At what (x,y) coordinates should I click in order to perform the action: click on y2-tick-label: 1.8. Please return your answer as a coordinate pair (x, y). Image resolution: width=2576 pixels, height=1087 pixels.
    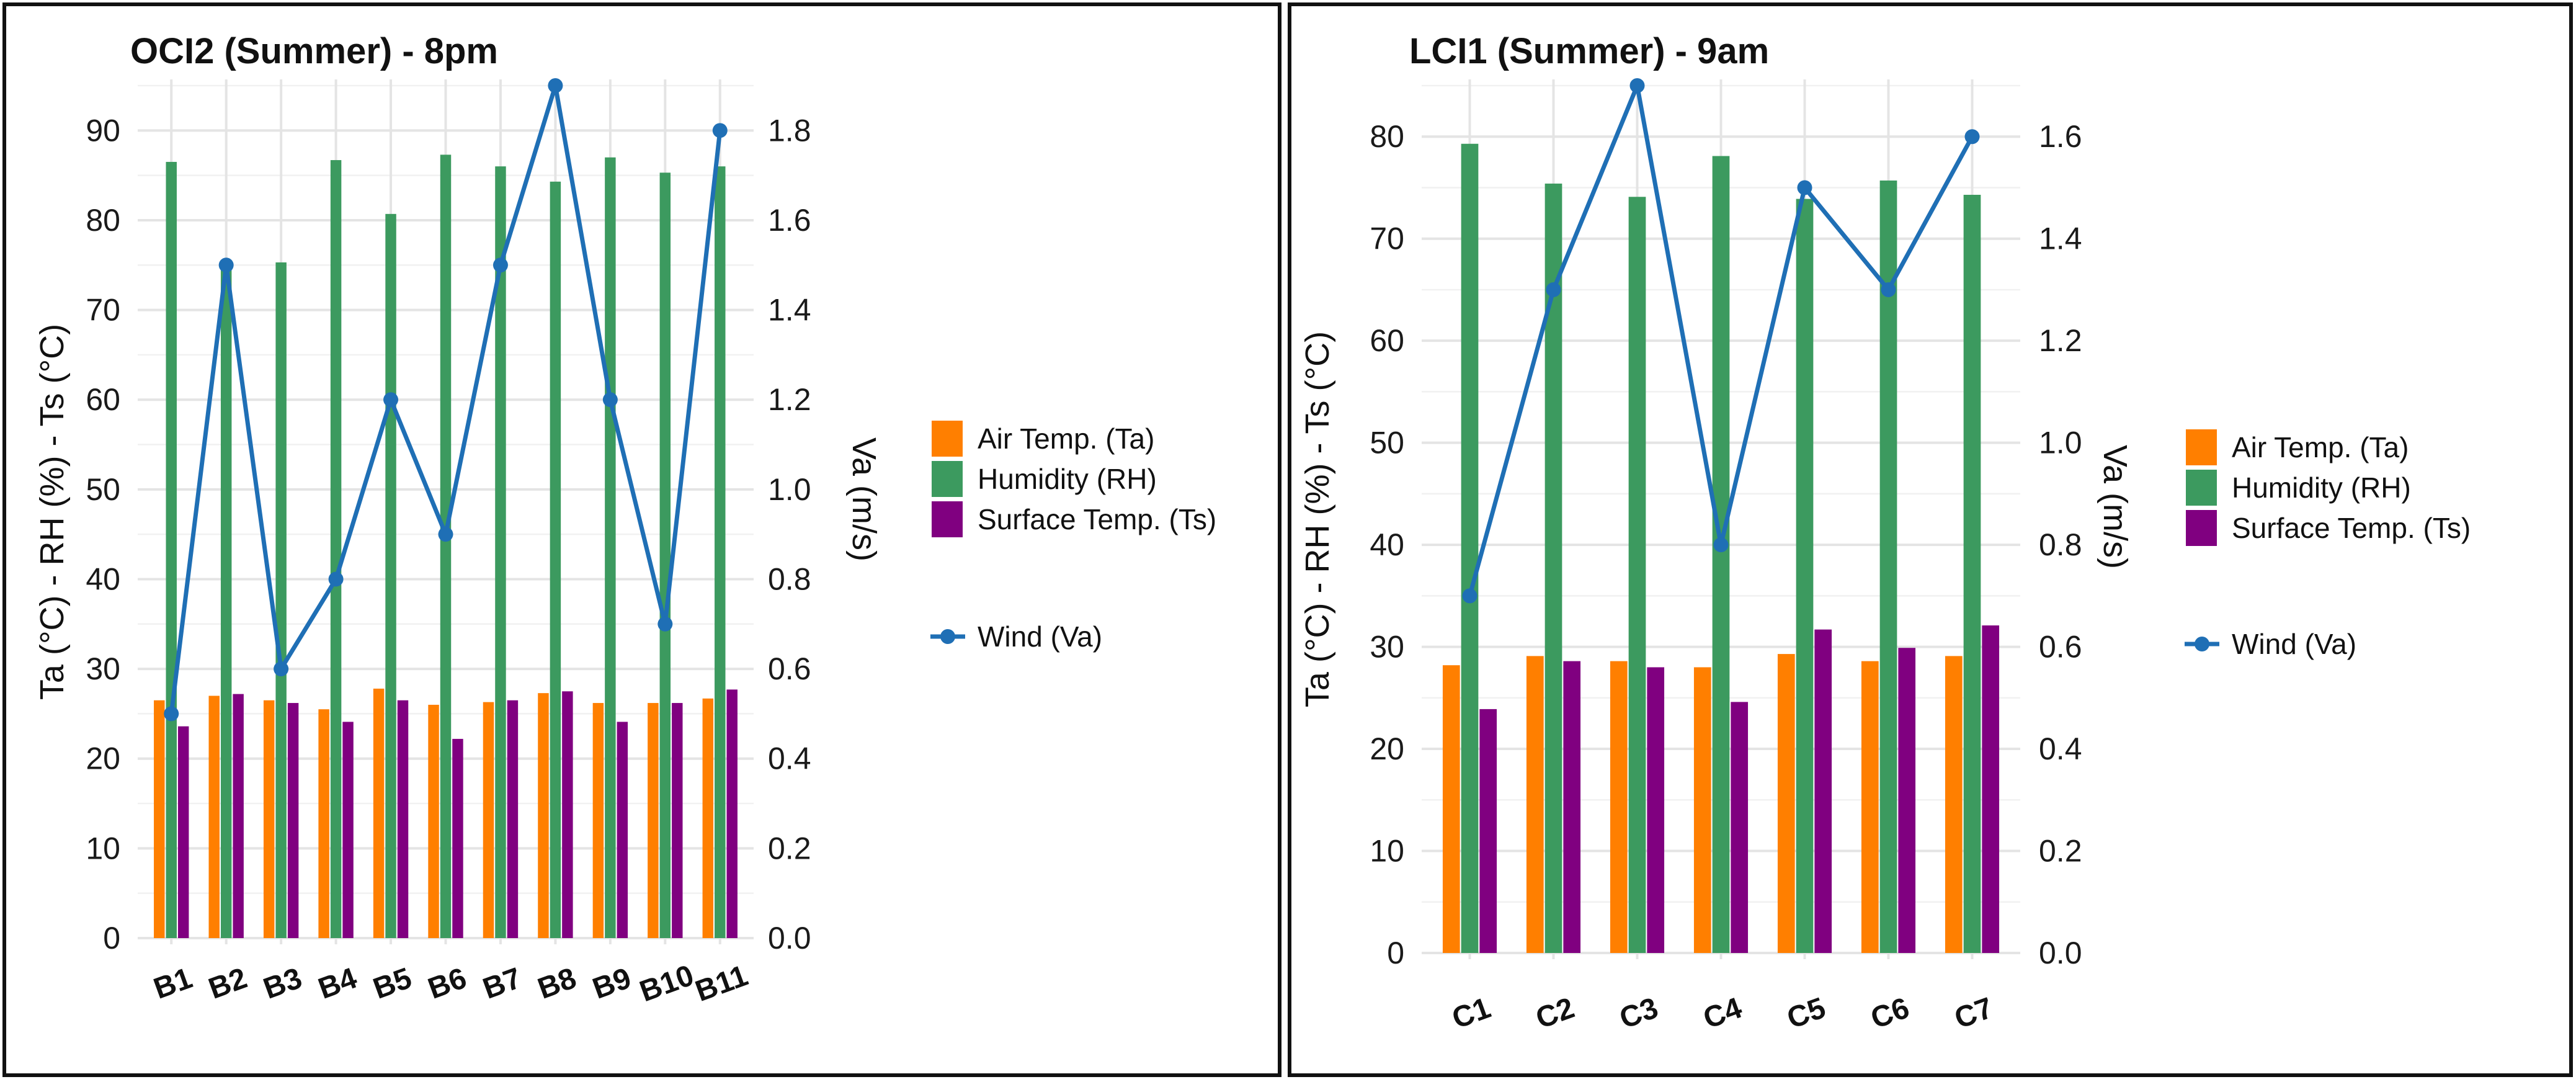
    Looking at the image, I should click on (790, 130).